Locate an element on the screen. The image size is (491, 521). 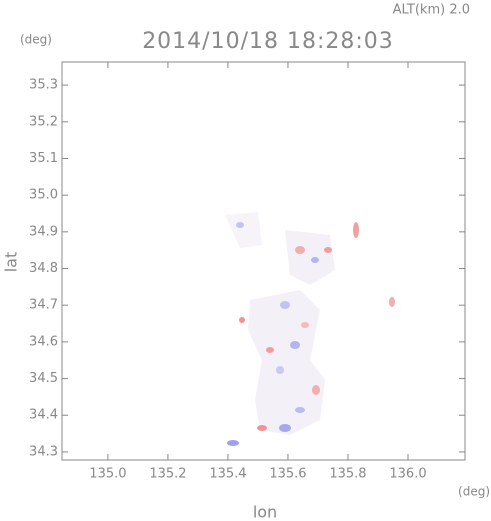
x-tick-label: 136.0 is located at coordinates (407, 474).